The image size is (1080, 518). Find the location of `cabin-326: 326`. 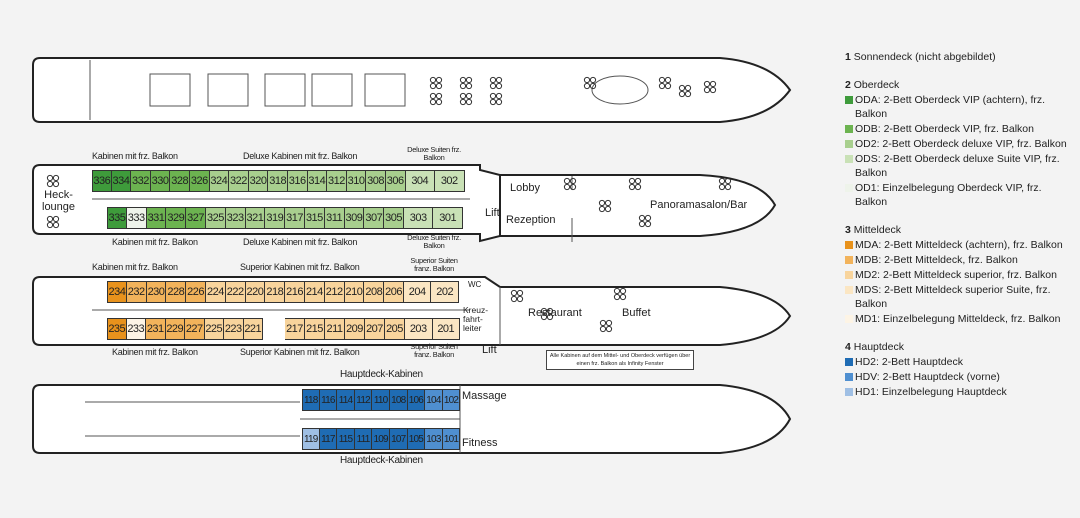

cabin-326: 326 is located at coordinates (199, 181).